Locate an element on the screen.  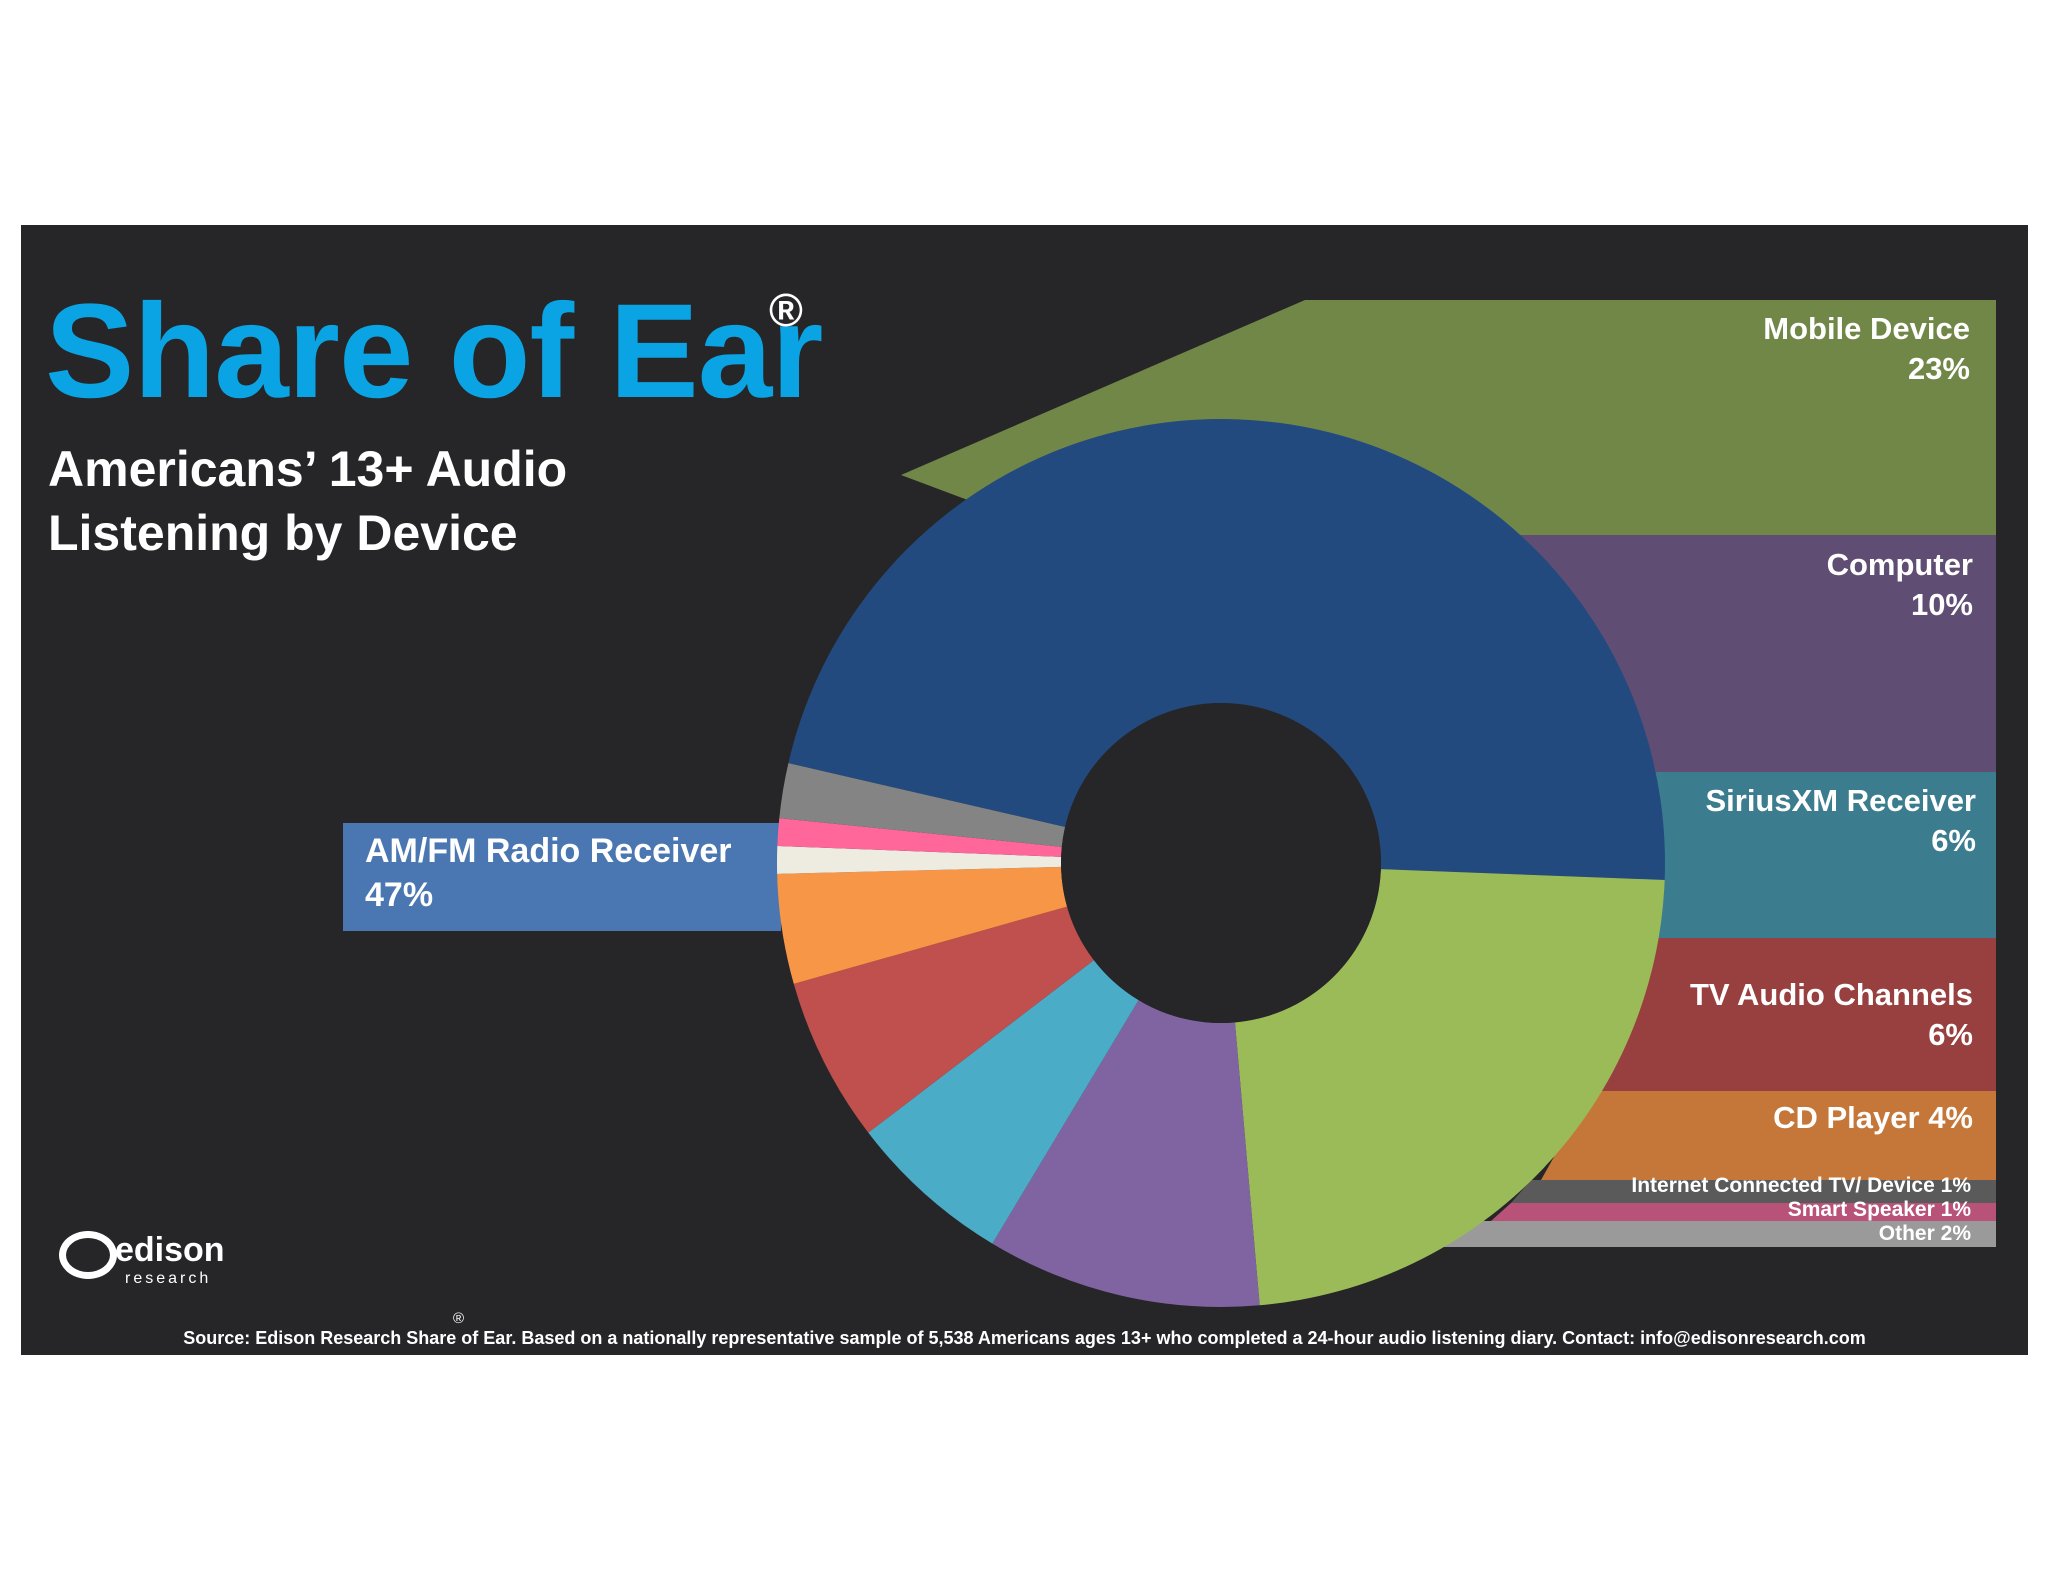
label-computer-value: 10% is located at coordinates (1941, 604).